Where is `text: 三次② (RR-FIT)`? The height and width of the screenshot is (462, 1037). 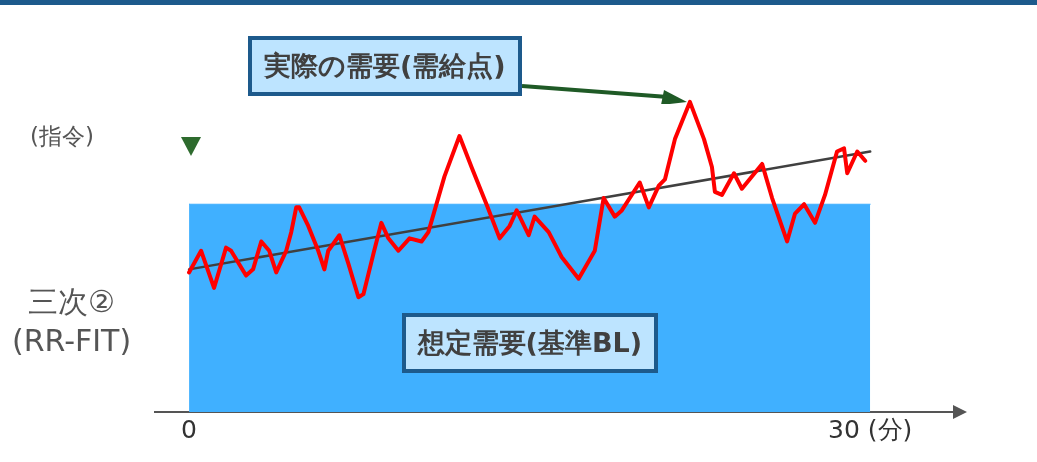 text: 三次② (RR-FIT) is located at coordinates (72, 321).